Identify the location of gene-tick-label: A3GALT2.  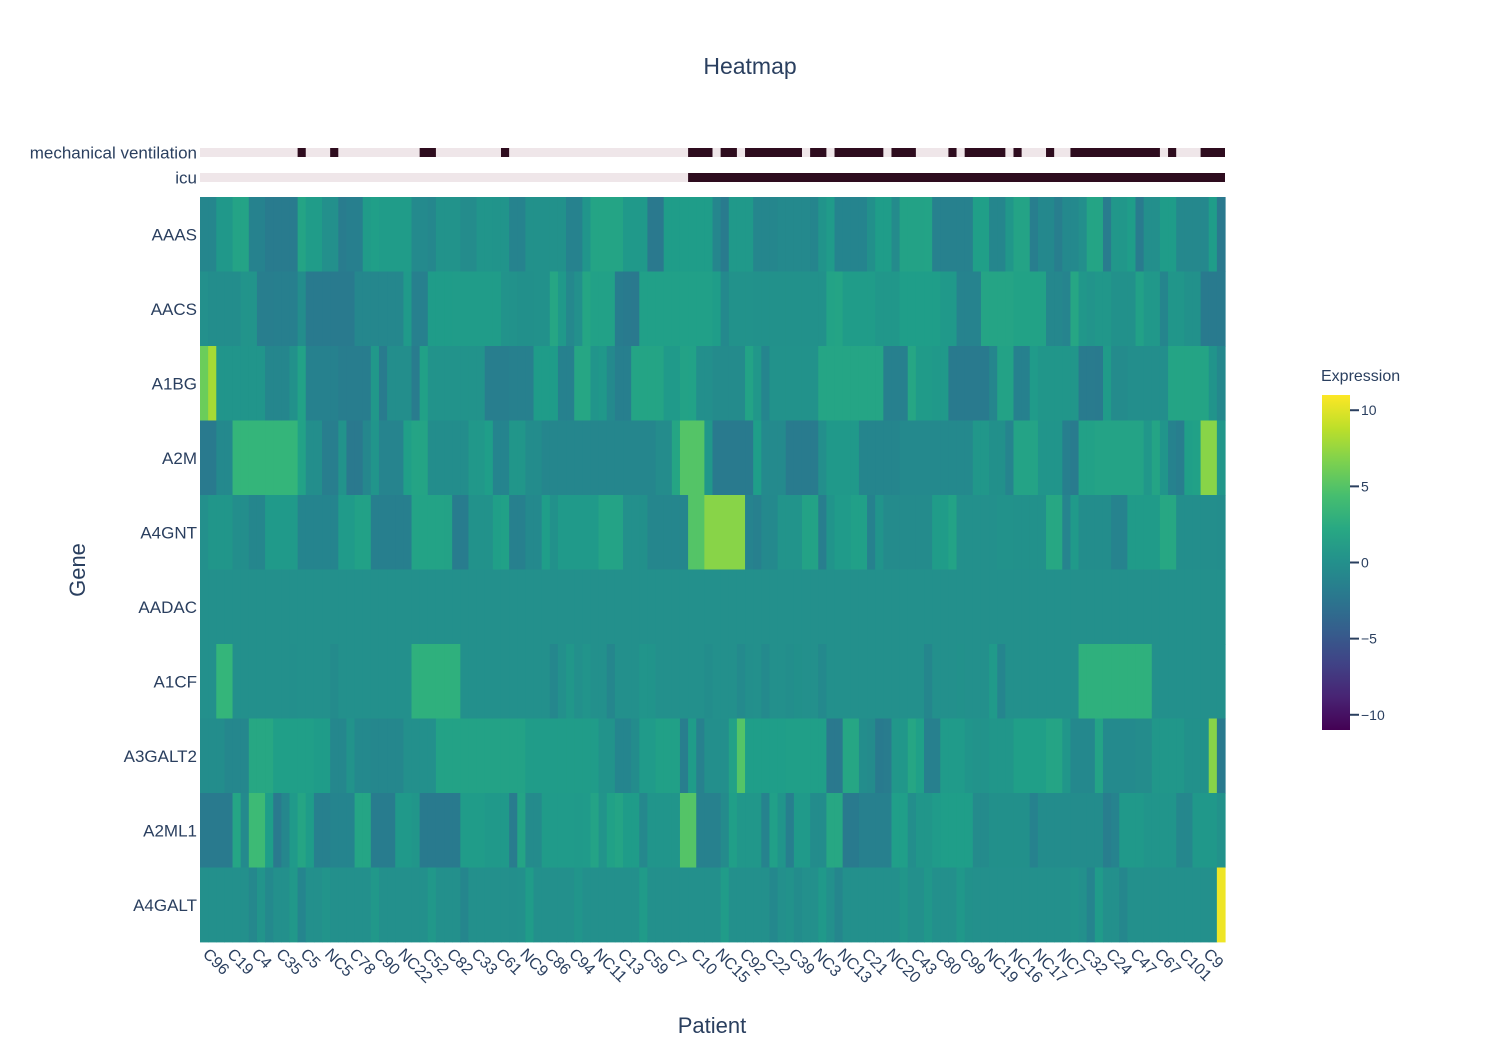
(160, 756).